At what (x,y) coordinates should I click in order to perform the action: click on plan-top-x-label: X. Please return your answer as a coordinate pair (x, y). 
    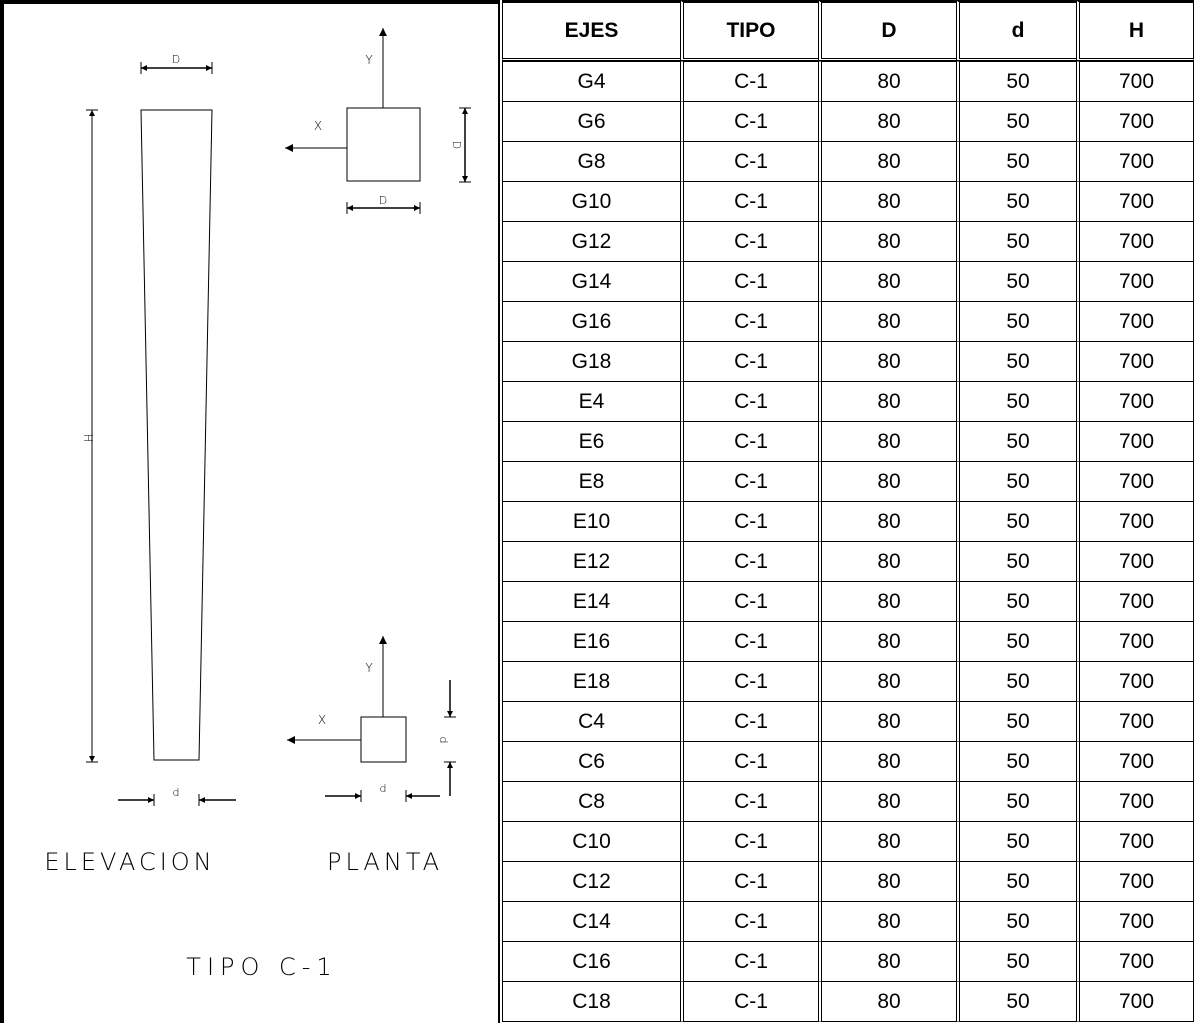
    Looking at the image, I should click on (318, 126).